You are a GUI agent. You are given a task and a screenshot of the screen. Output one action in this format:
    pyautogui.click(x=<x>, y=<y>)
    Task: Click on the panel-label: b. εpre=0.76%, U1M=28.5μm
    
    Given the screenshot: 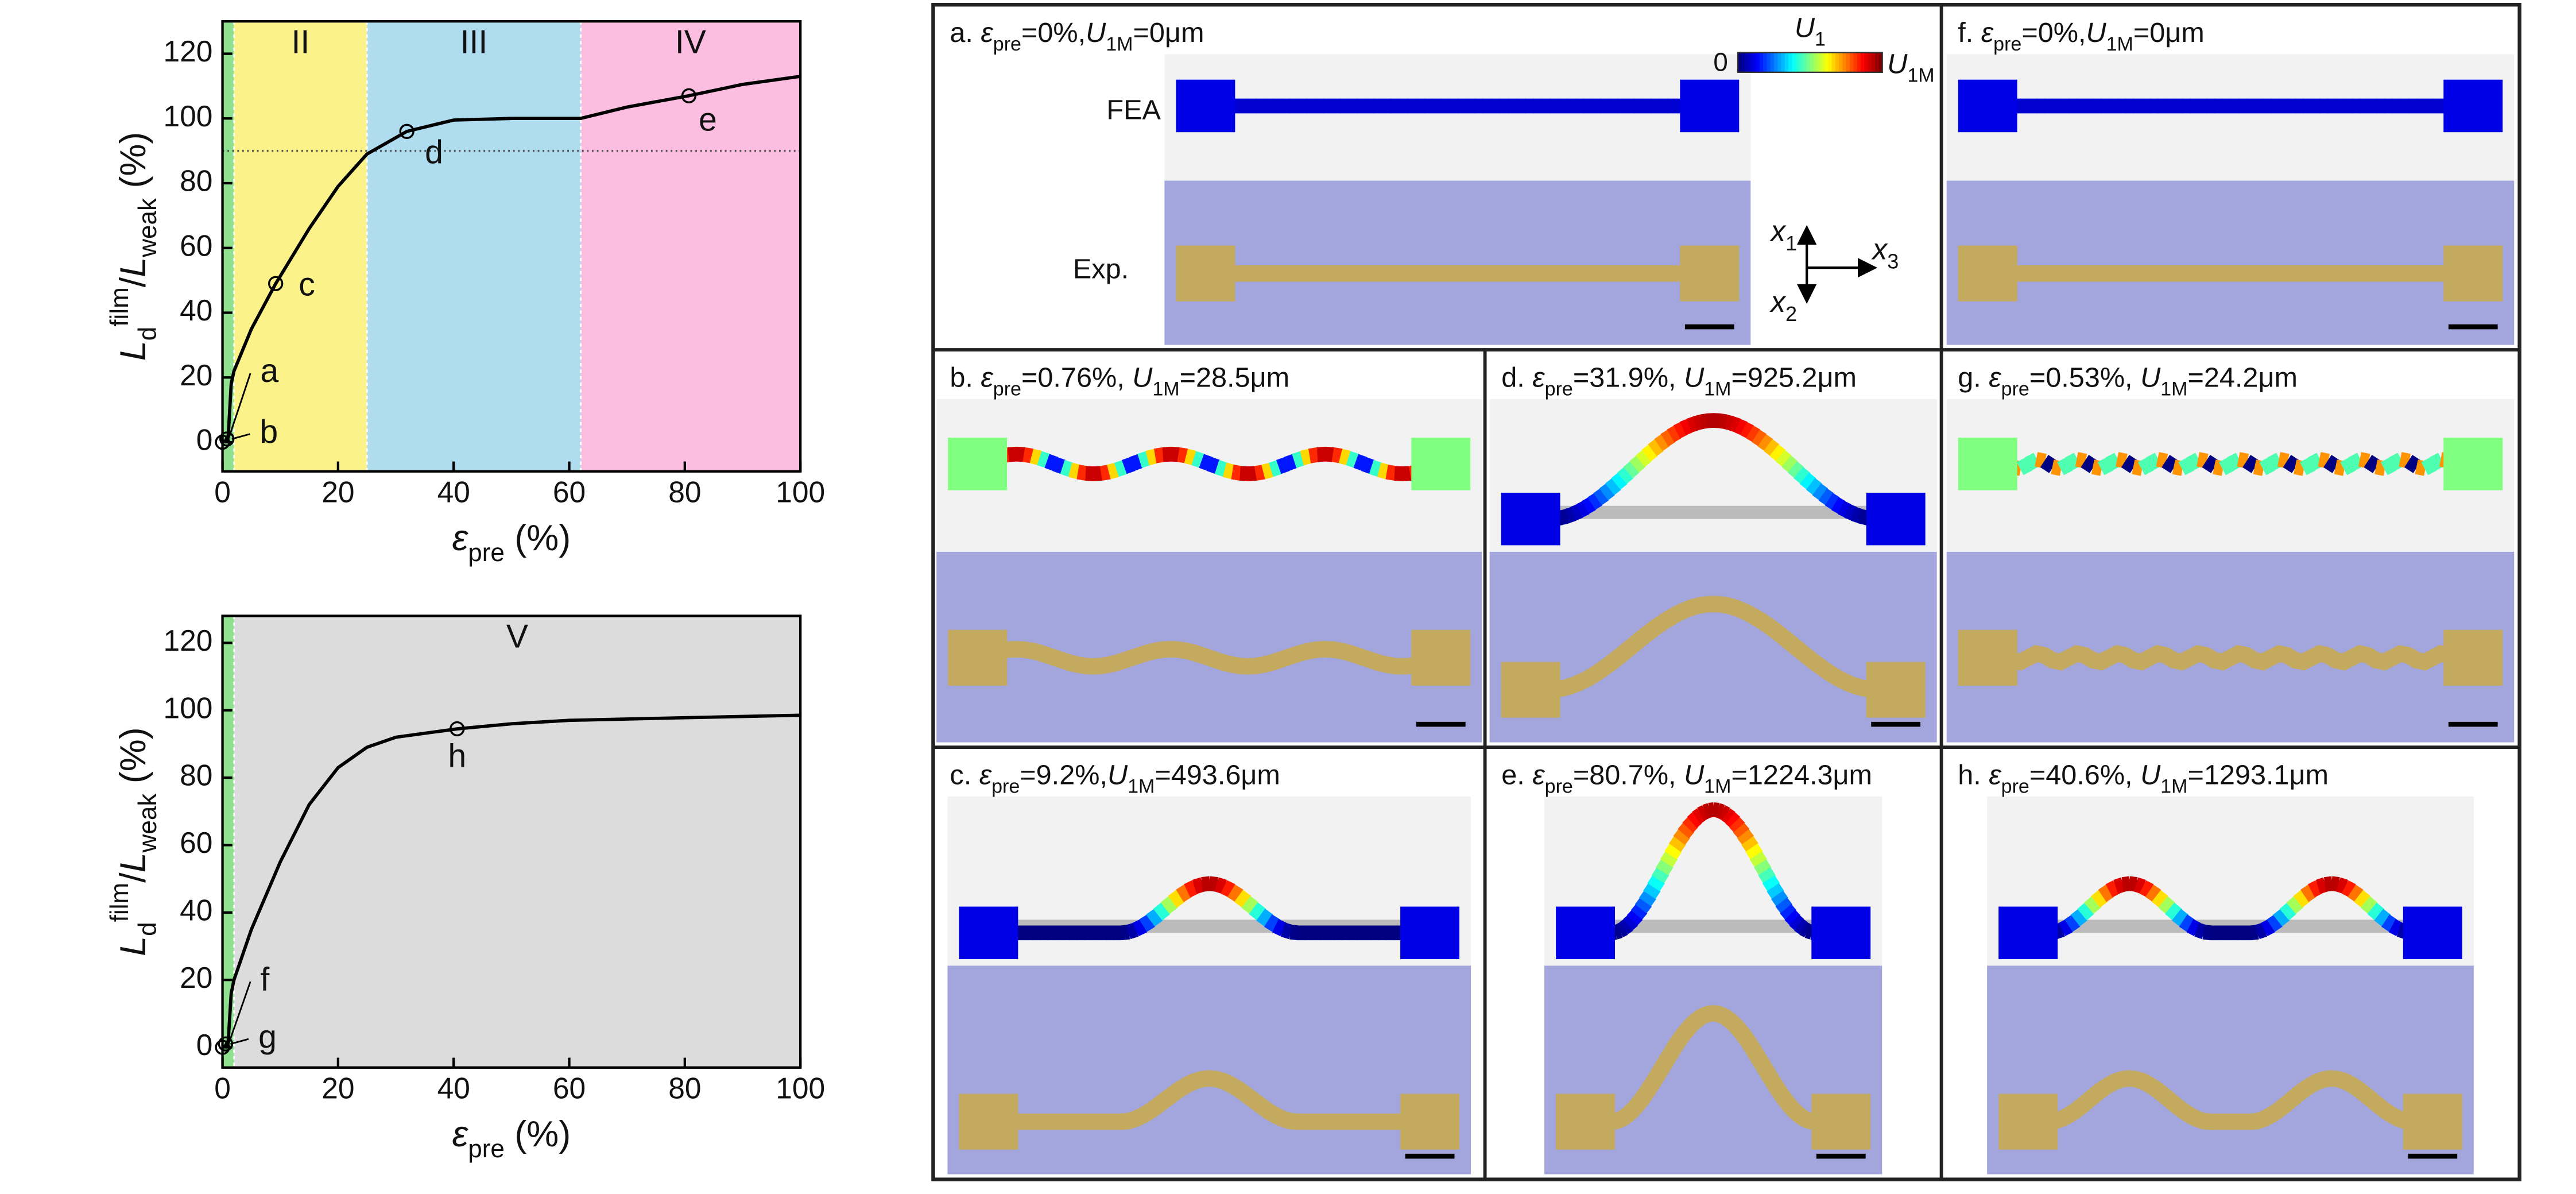 What is the action you would take?
    pyautogui.click(x=1119, y=381)
    